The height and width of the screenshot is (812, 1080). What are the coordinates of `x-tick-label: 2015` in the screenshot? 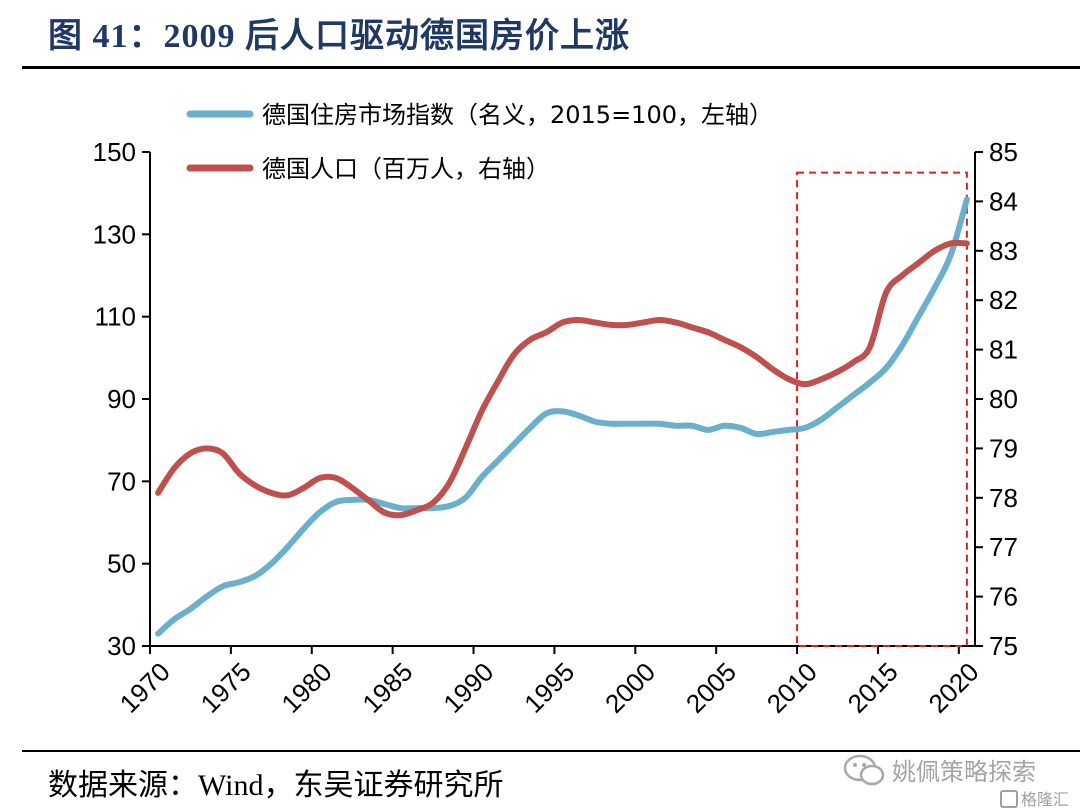 It's located at (873, 688).